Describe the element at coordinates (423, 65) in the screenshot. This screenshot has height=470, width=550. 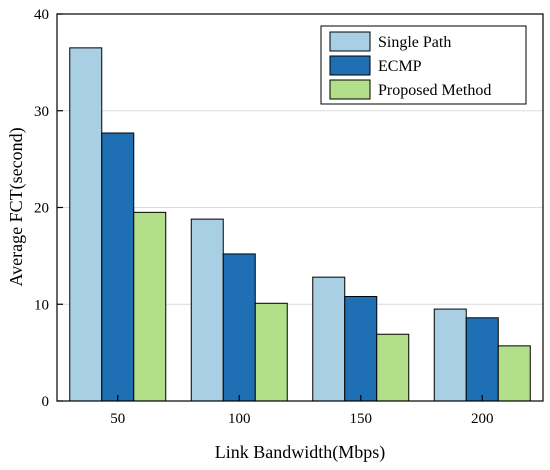
I see `legend: Single Path ECMP Proposed Method` at that location.